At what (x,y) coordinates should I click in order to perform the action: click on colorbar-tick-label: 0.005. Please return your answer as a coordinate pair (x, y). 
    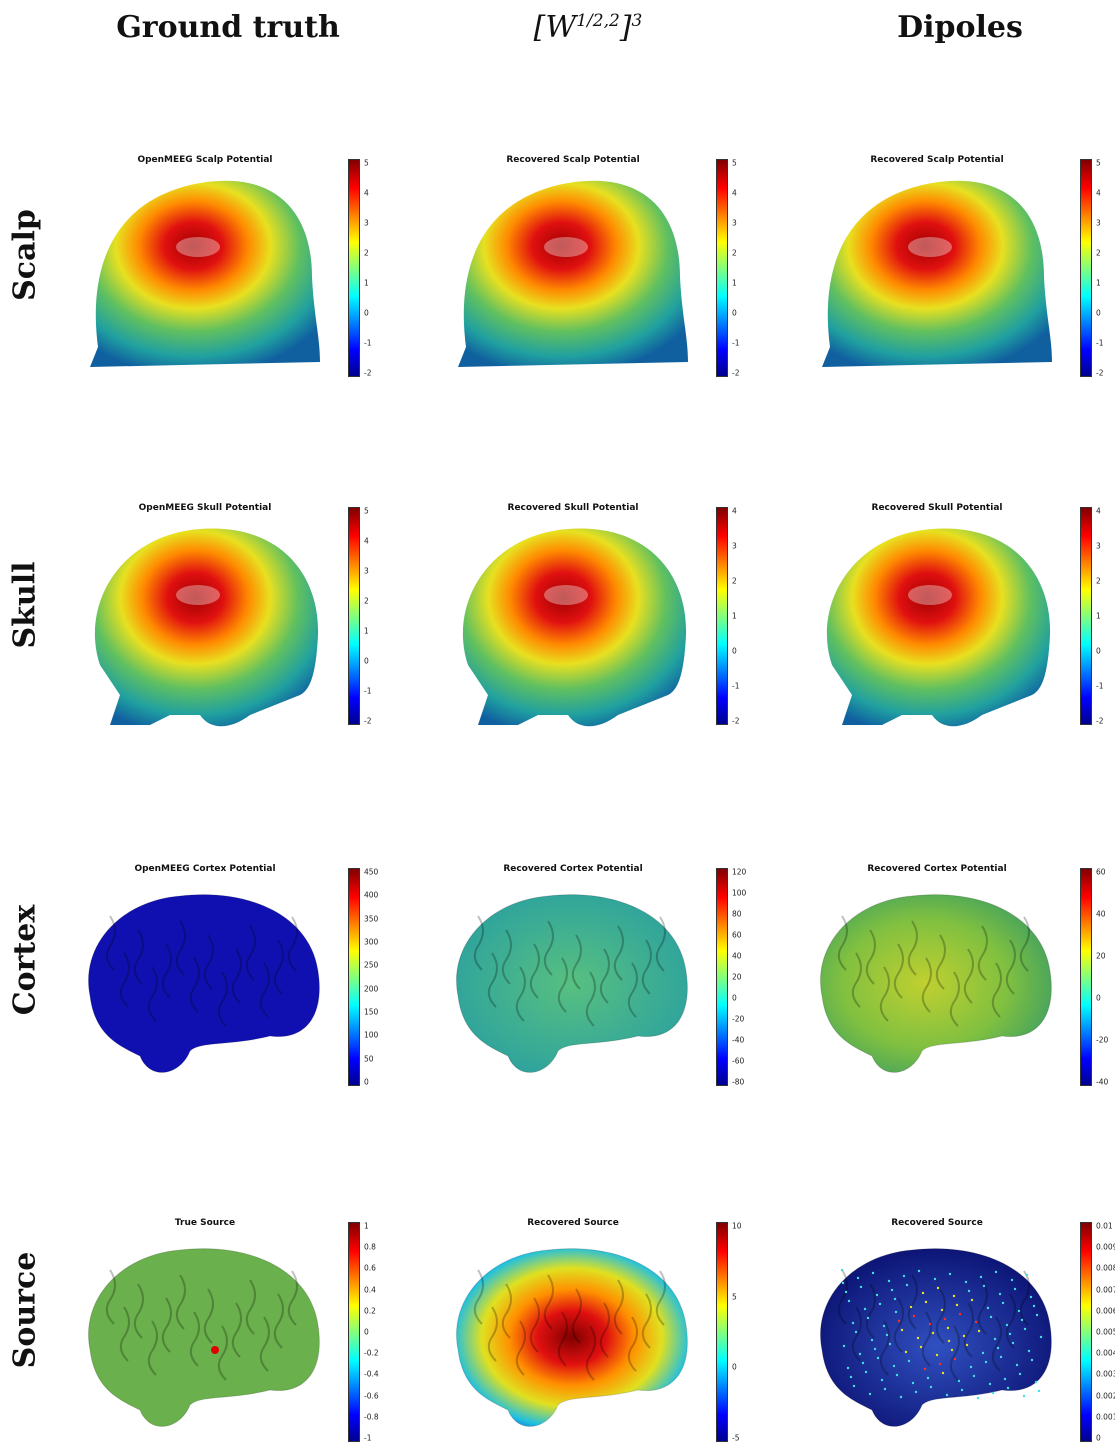
    Looking at the image, I should click on (1105, 1332).